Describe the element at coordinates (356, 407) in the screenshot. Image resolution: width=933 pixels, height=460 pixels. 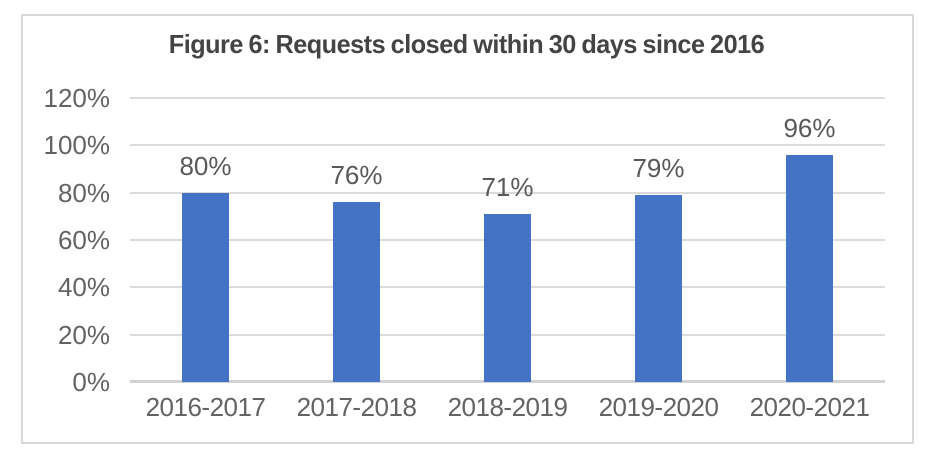
I see `x-tick-label-2017-2018: 2017-2018` at that location.